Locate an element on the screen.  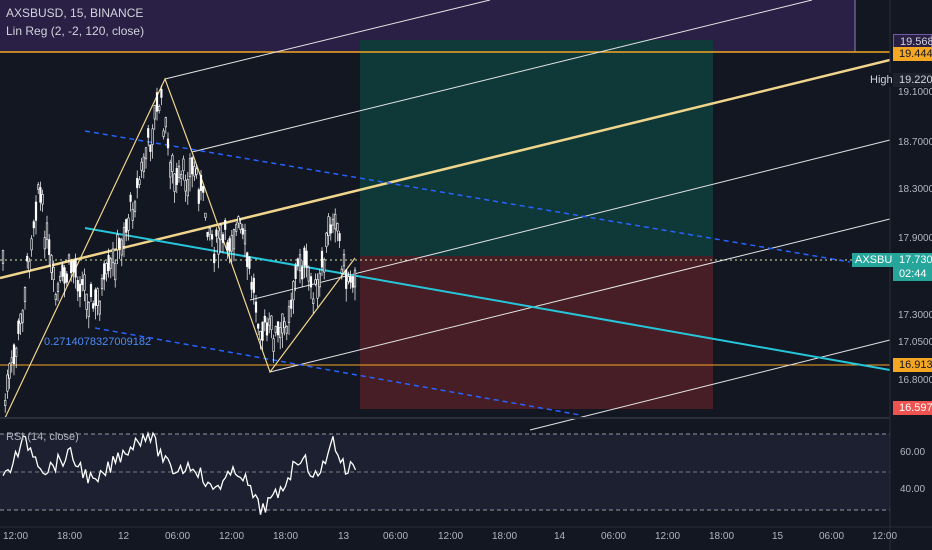
upper-line-tag: 19.4448 is located at coordinates (912, 54).